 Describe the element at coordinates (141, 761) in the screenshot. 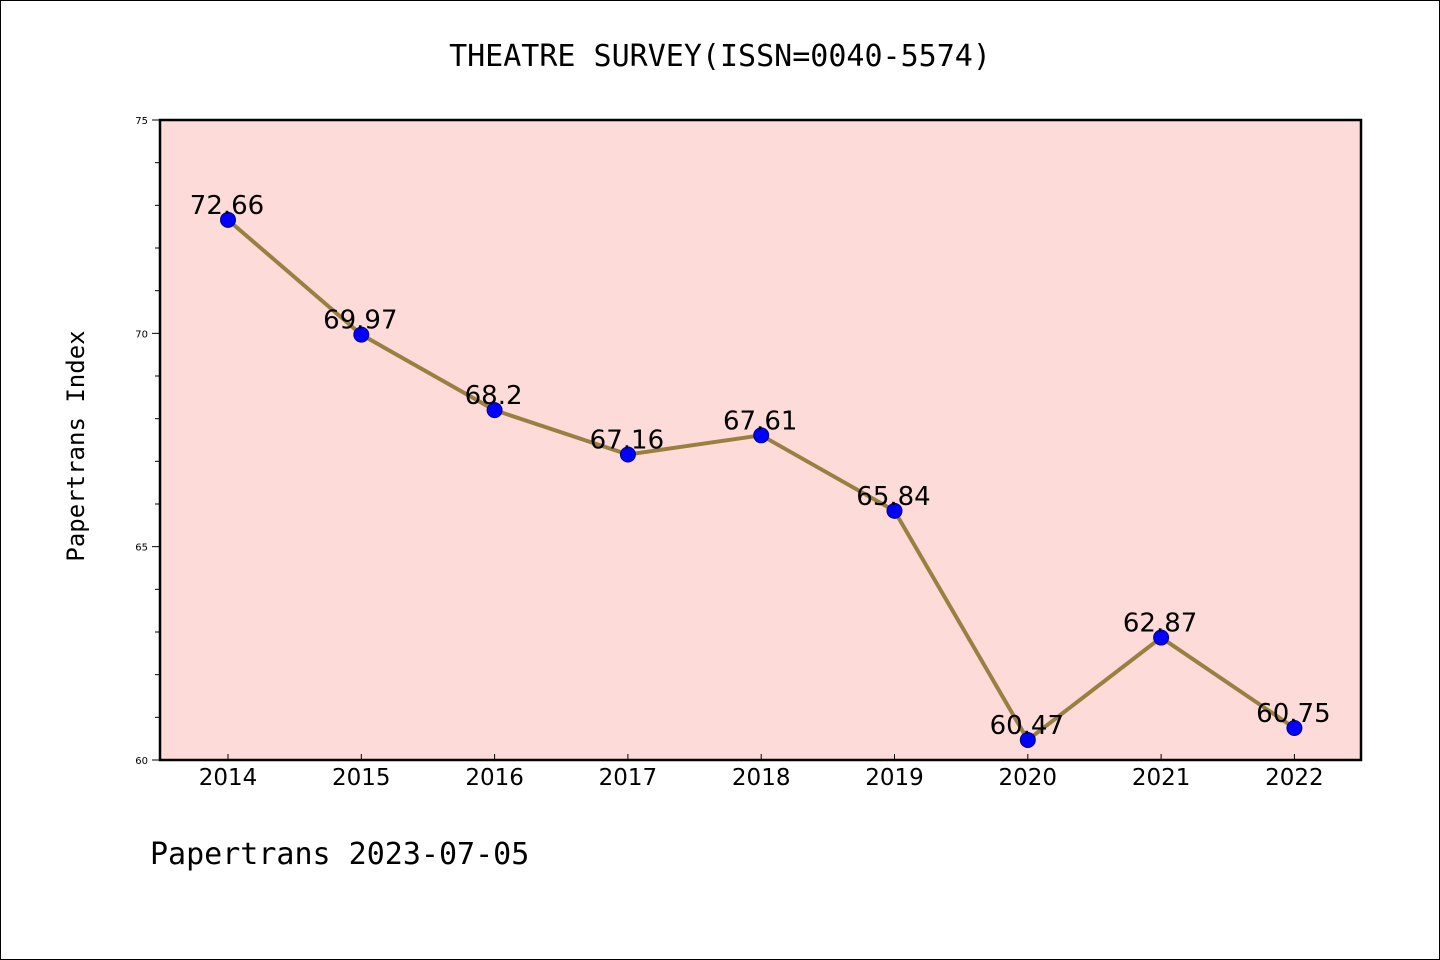

I see `y-tick-label: 60` at that location.